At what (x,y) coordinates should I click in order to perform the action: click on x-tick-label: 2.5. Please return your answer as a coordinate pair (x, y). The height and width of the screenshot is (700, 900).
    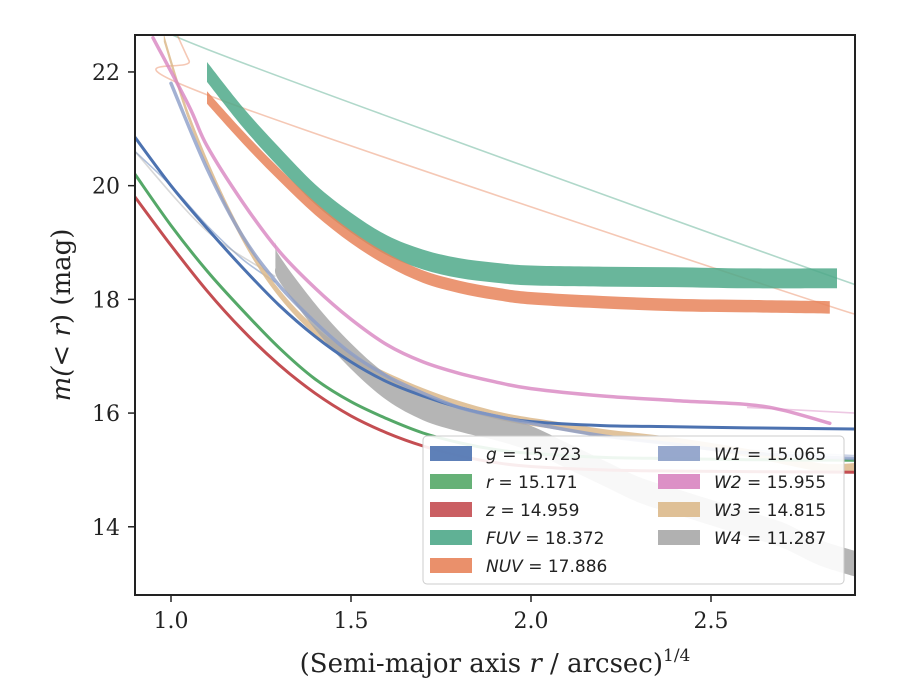
    Looking at the image, I should click on (711, 621).